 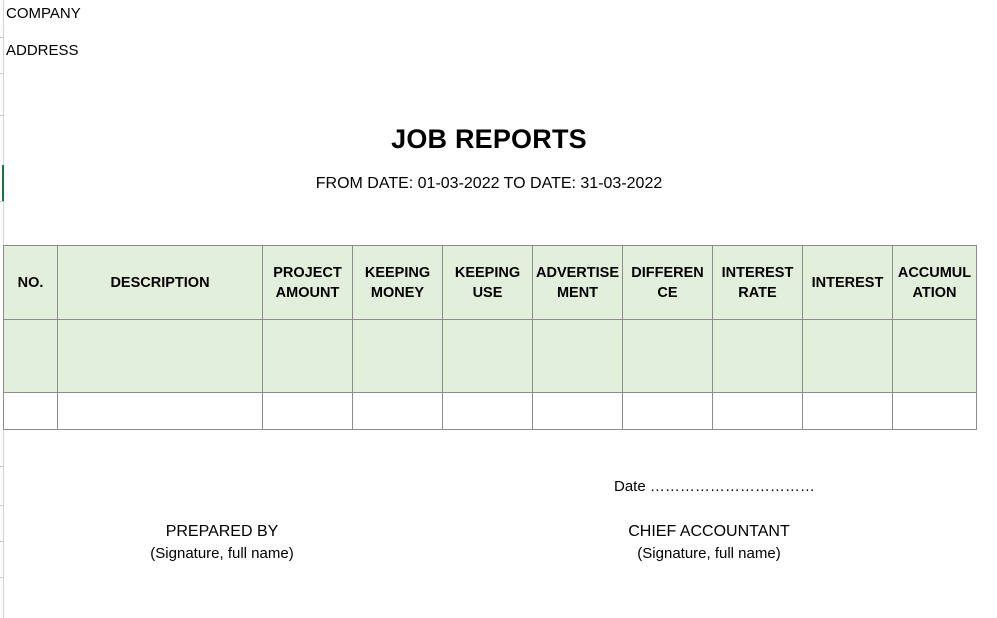 What do you see at coordinates (577, 282) in the screenshot?
I see `column-header-advertisement: ADVERTISE MENT` at bounding box center [577, 282].